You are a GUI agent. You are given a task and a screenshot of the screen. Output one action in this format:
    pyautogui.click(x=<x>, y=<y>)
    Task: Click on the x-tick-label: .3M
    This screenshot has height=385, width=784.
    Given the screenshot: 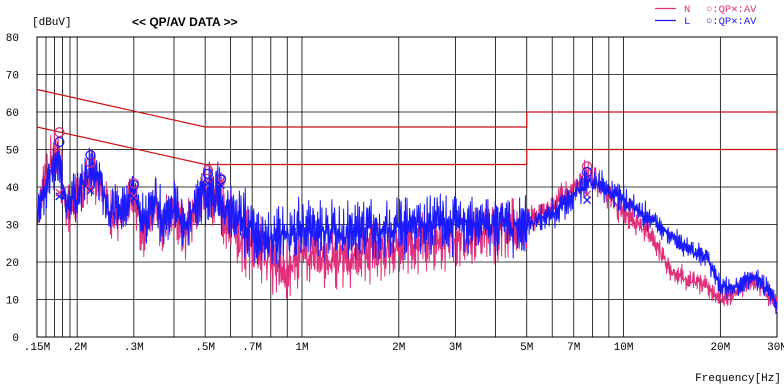 What is the action you would take?
    pyautogui.click(x=134, y=348)
    